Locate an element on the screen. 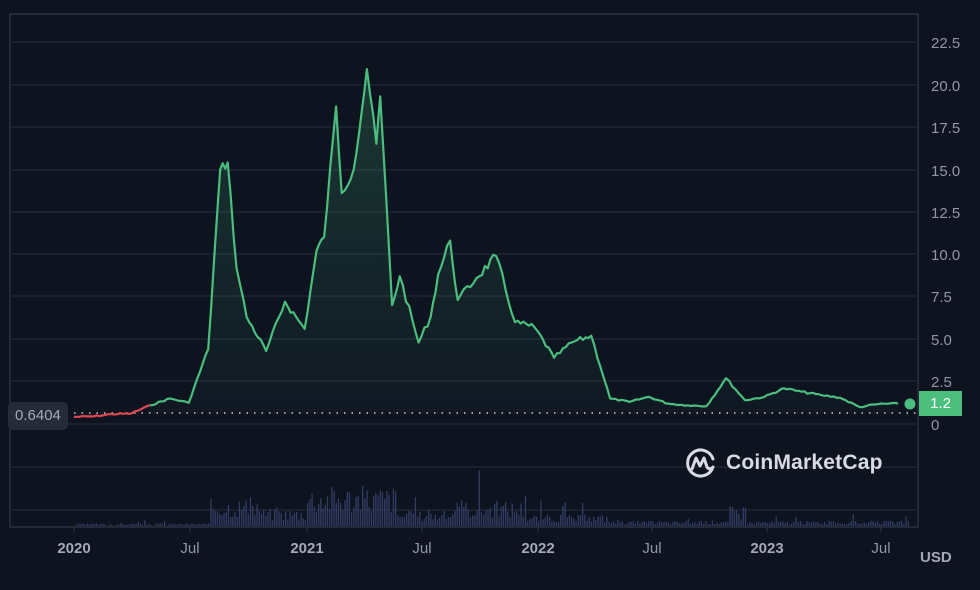  x-tick-label: 2023 is located at coordinates (766, 548).